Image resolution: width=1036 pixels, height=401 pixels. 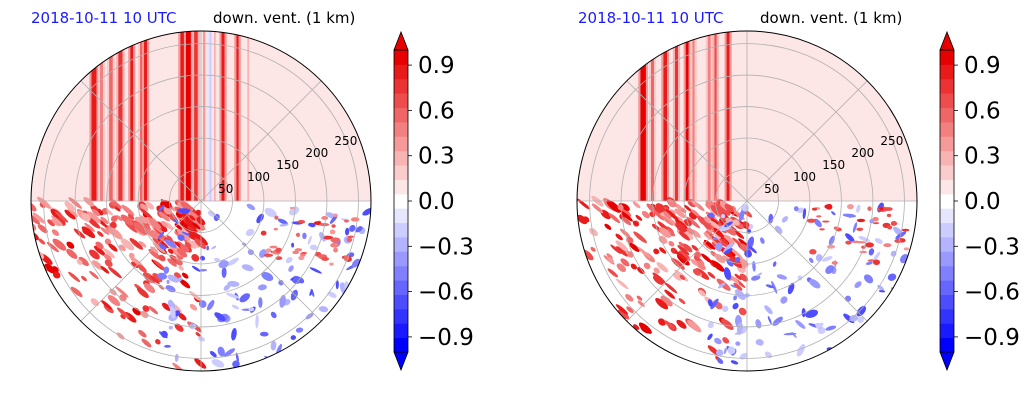 I want to click on colorbar-tick-label: −0.9, so click(x=446, y=338).